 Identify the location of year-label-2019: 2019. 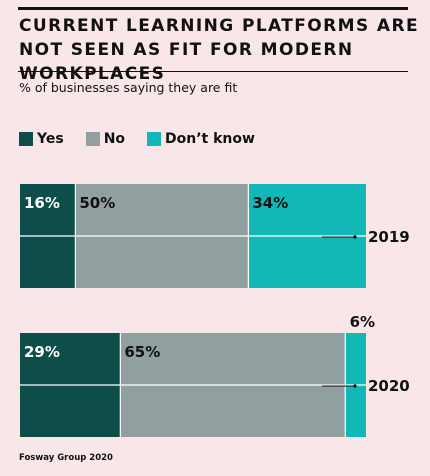
(389, 237).